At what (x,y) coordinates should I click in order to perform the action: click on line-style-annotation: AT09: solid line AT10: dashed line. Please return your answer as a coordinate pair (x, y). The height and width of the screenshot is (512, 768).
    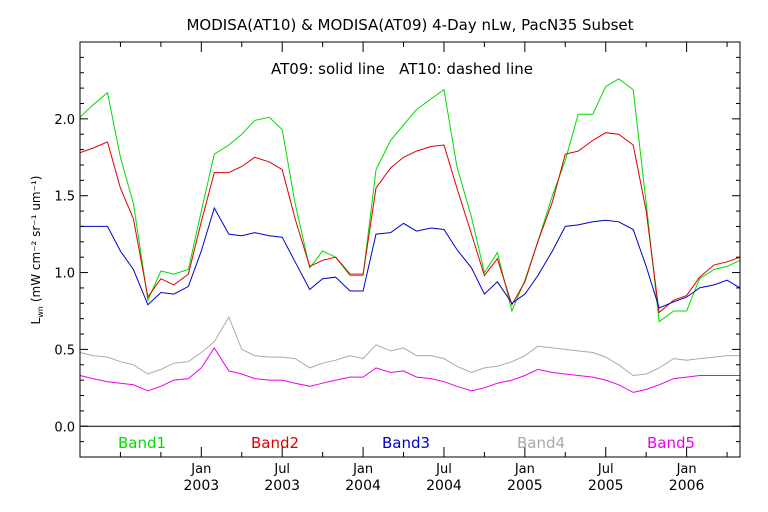
    Looking at the image, I should click on (402, 69).